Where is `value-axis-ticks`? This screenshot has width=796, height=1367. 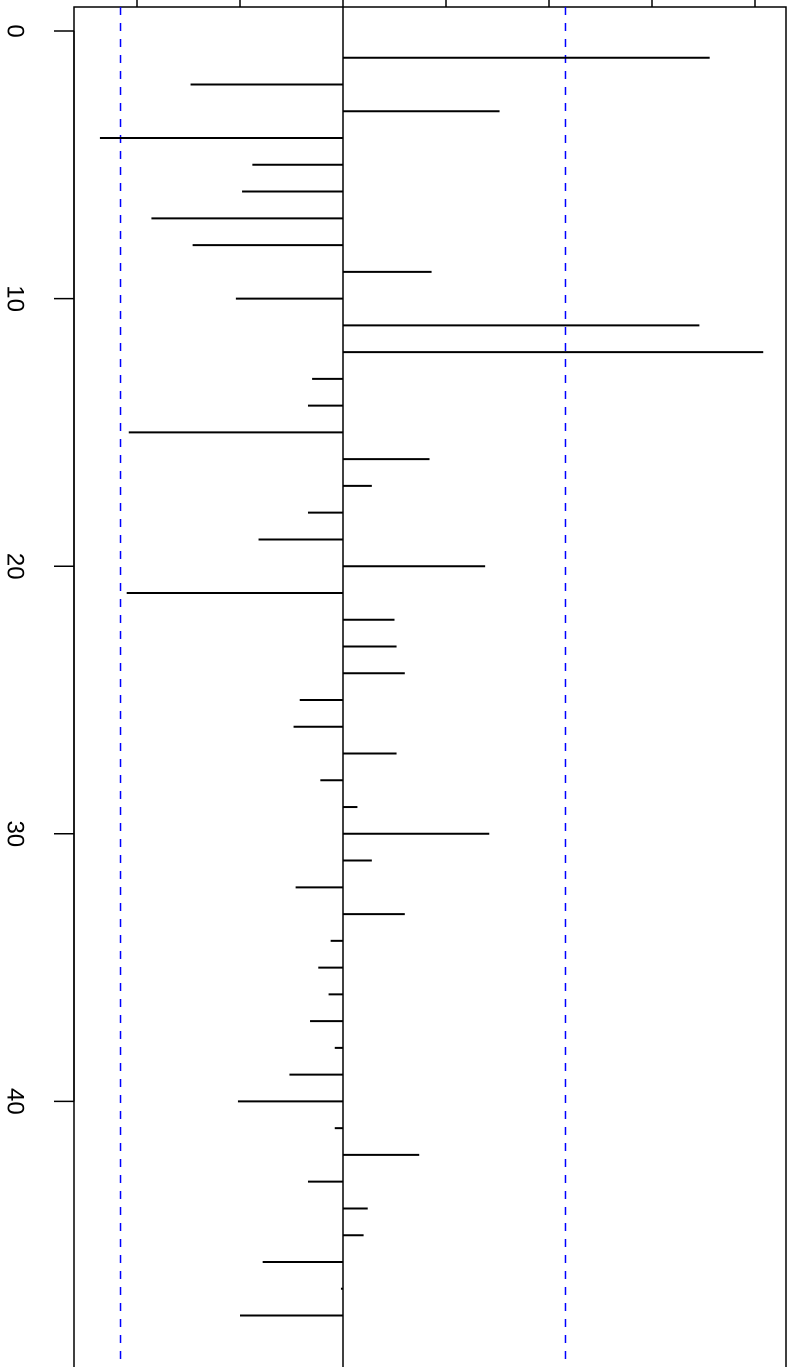 value-axis-ticks is located at coordinates (446, 3).